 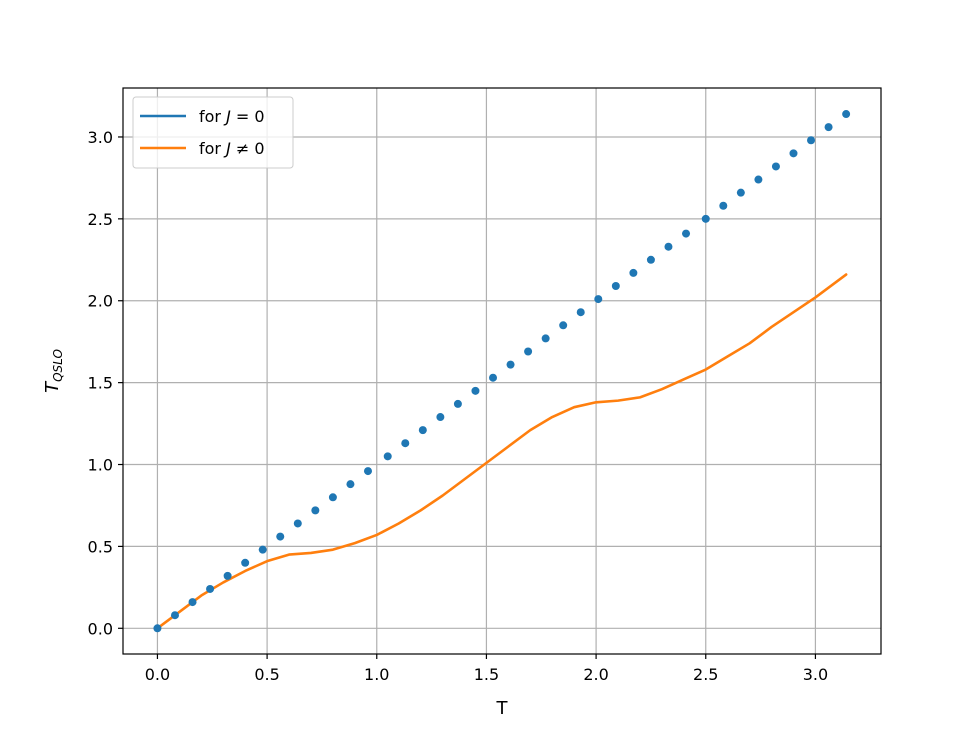 What do you see at coordinates (705, 674) in the screenshot?
I see `x-tick-label: 2.5` at bounding box center [705, 674].